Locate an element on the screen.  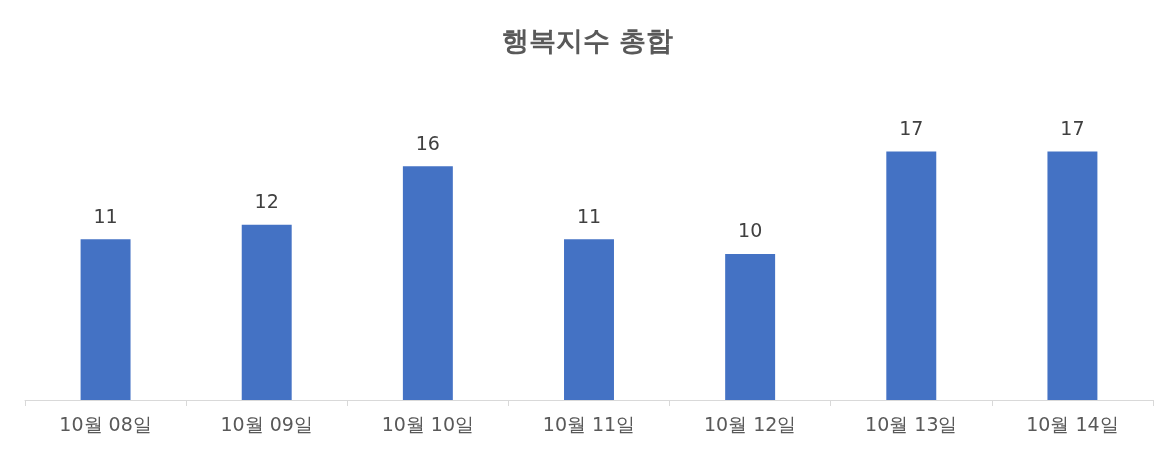
data-label: 12 is located at coordinates (266, 201).